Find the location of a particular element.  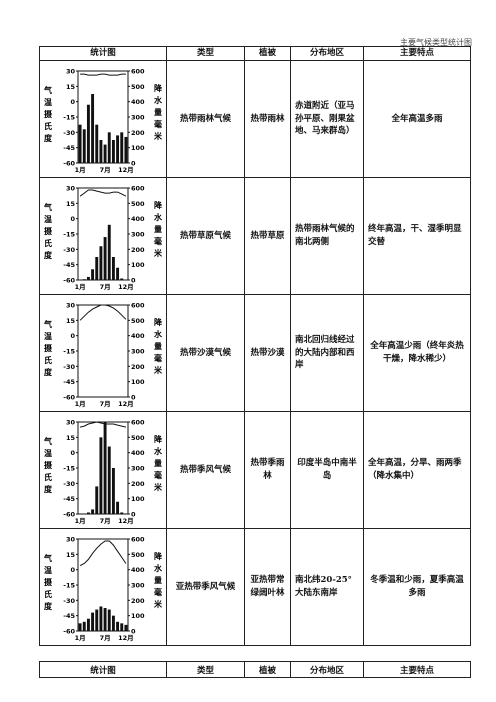

type-text: 亚热带季风气候 is located at coordinates (205, 586).